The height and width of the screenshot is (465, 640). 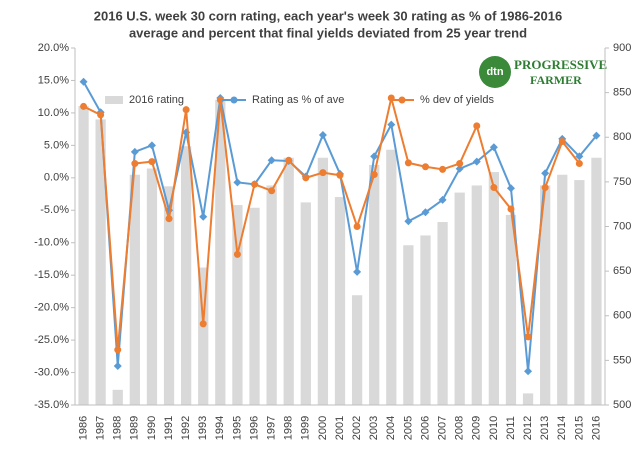 What do you see at coordinates (56, 178) in the screenshot?
I see `y-tick-label: 0.0%` at bounding box center [56, 178].